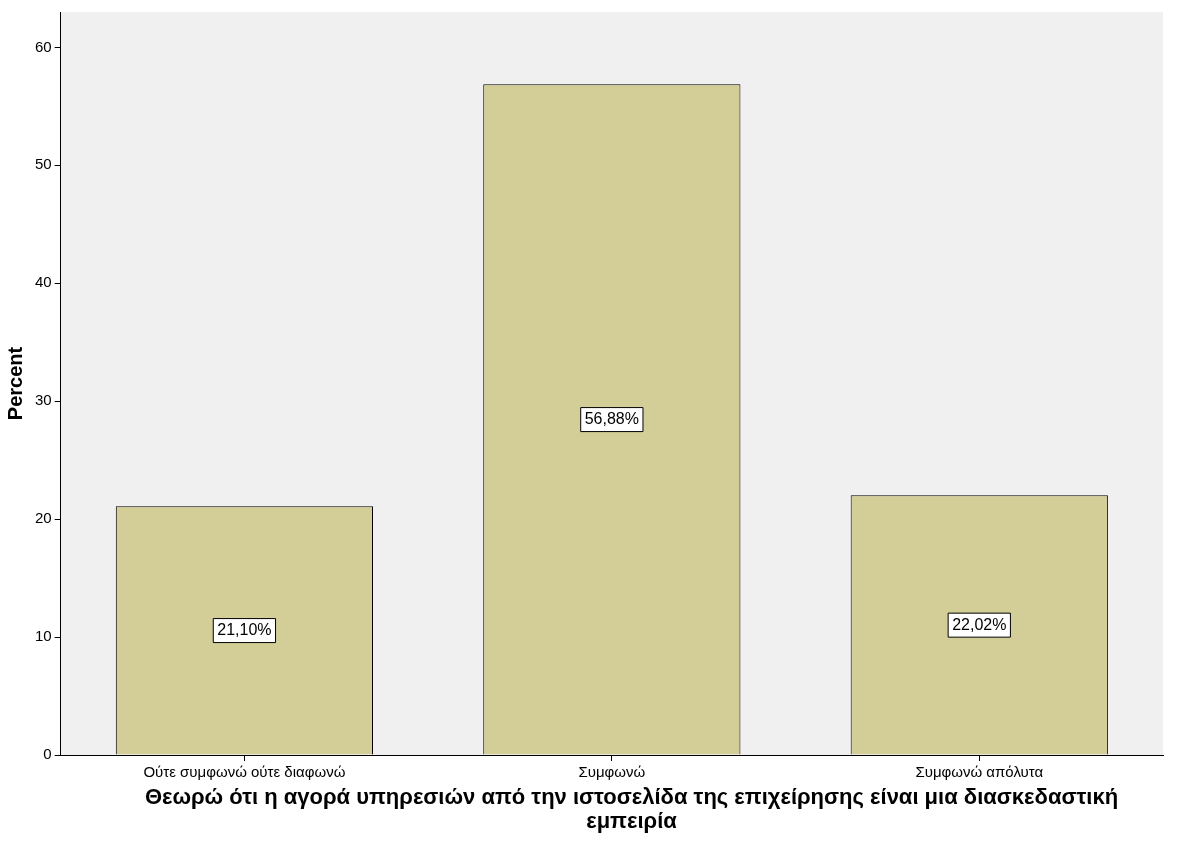  I want to click on y-tick-label: 10, so click(43, 636).